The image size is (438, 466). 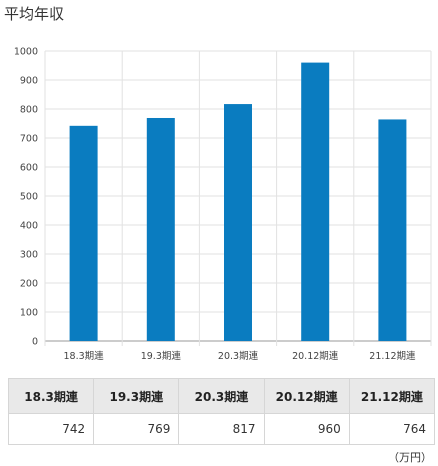 What do you see at coordinates (315, 356) in the screenshot?
I see `x-tick-label: 20.12期連` at bounding box center [315, 356].